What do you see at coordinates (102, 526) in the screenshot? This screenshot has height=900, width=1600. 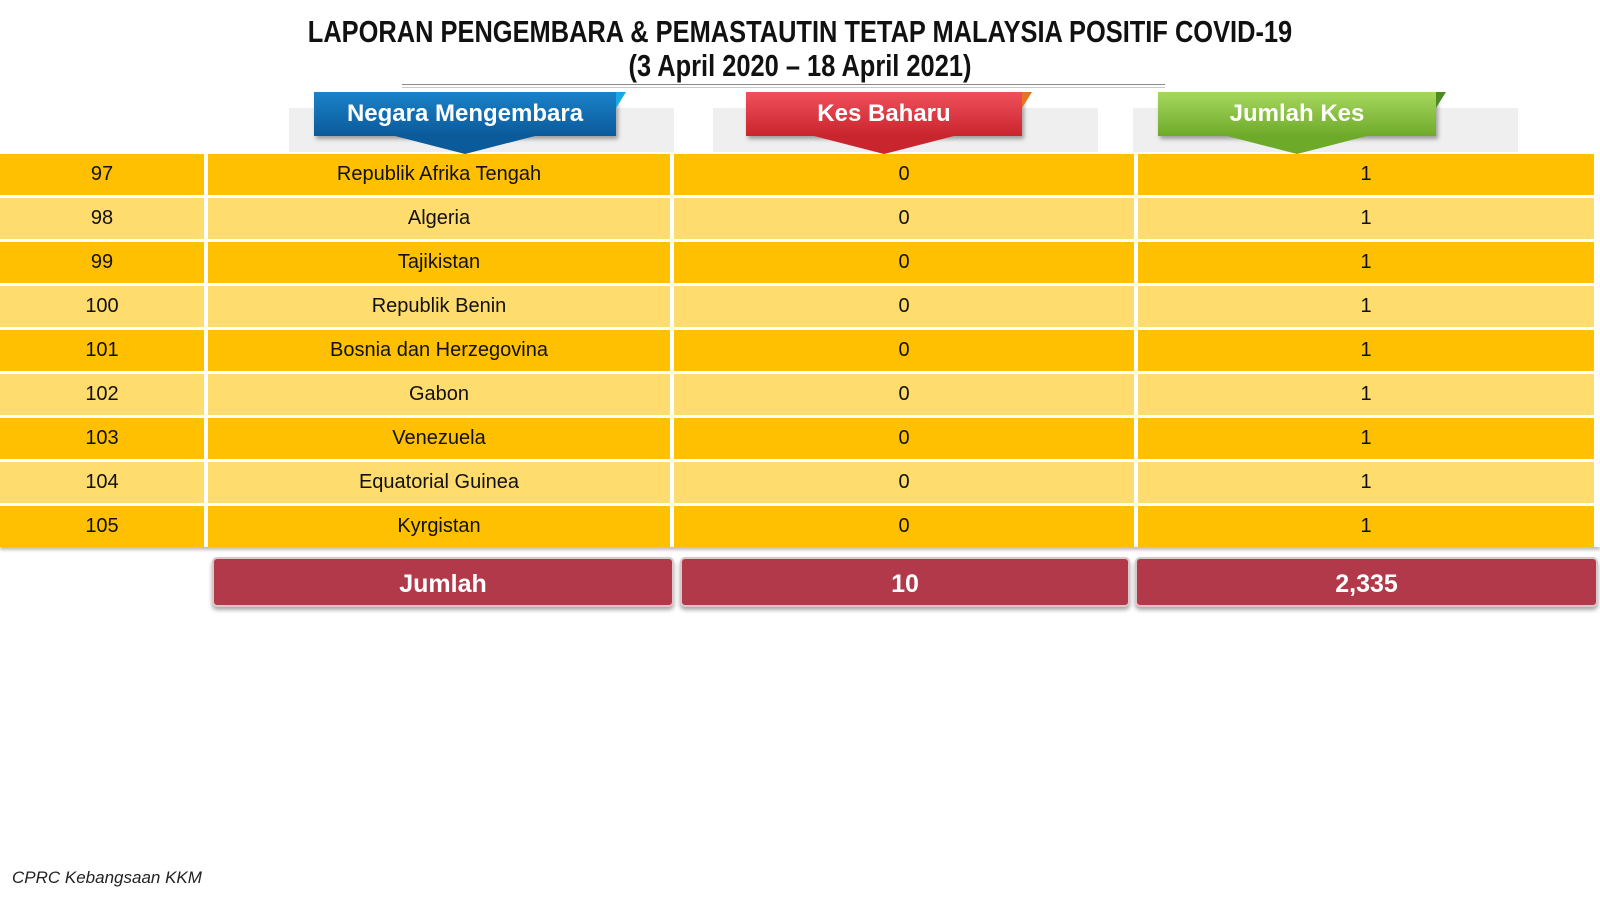 I see `row-number: 105` at bounding box center [102, 526].